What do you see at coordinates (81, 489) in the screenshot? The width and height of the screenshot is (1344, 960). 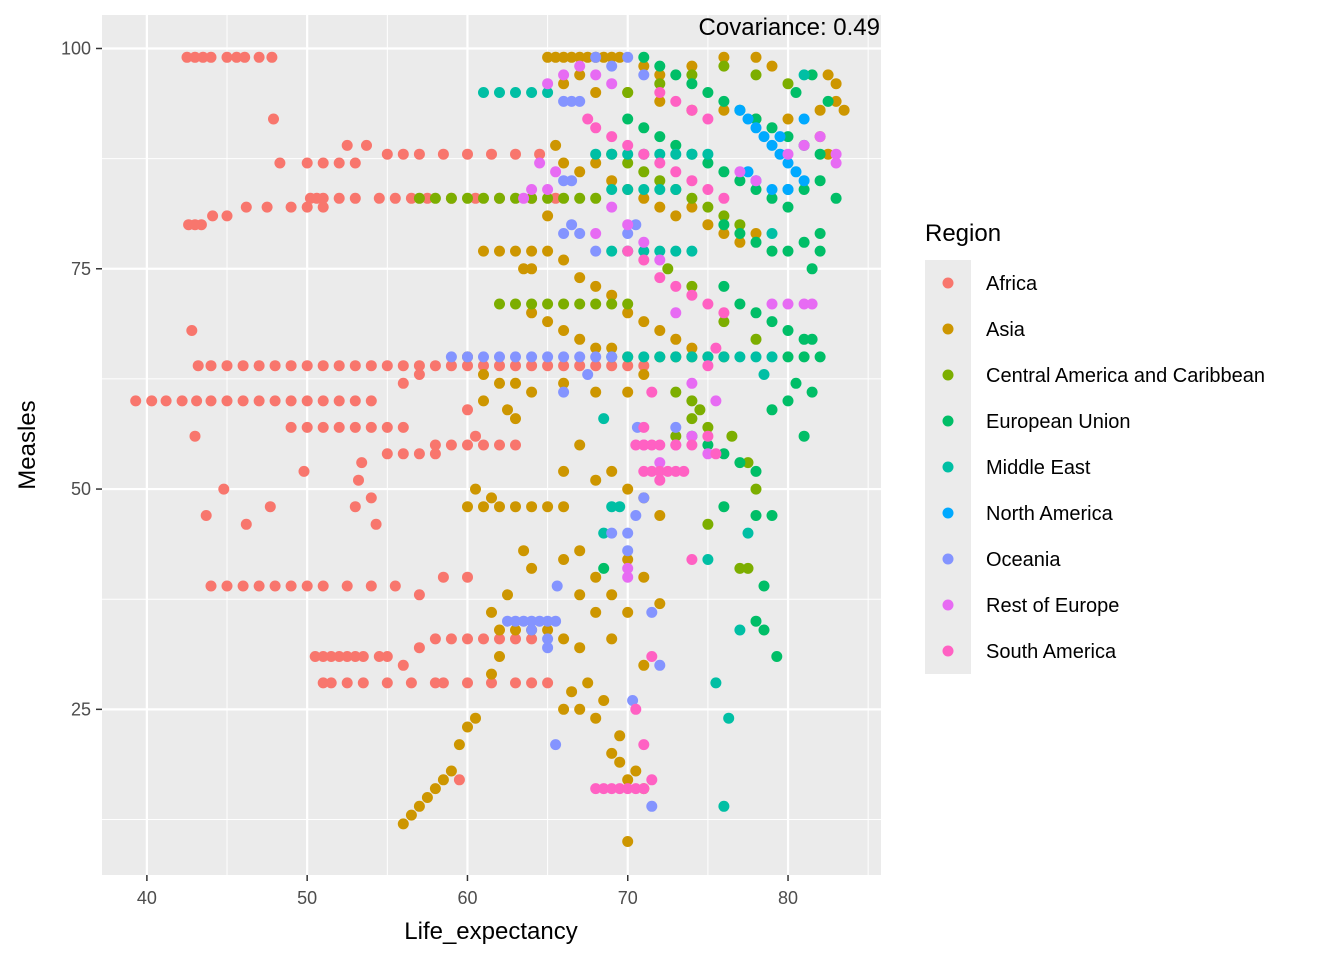 I see `y-tick-label: 50` at bounding box center [81, 489].